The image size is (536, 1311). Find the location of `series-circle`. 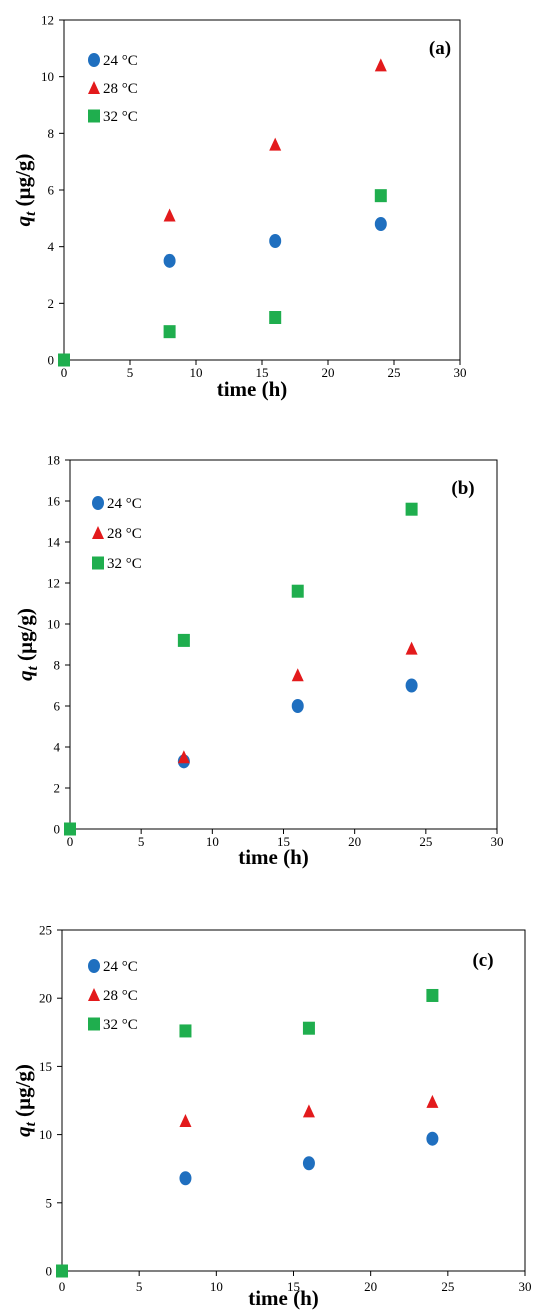

series-circle is located at coordinates (309, 1158).